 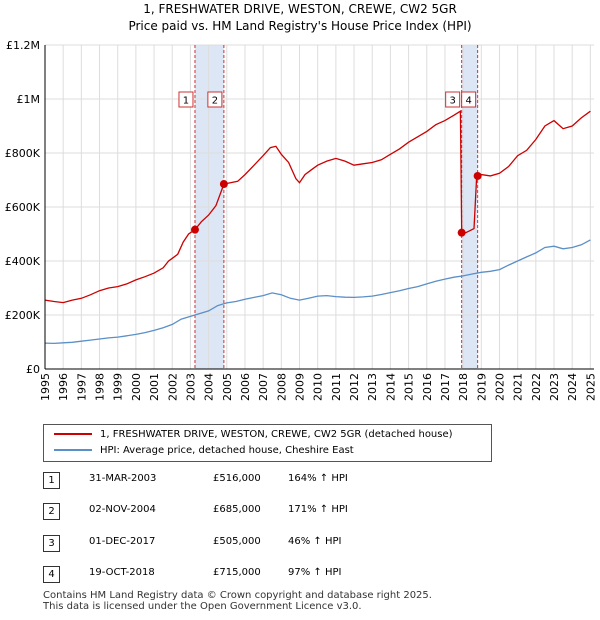 What do you see at coordinates (572, 387) in the screenshot?
I see `x-tick-label: 2024` at bounding box center [572, 387].